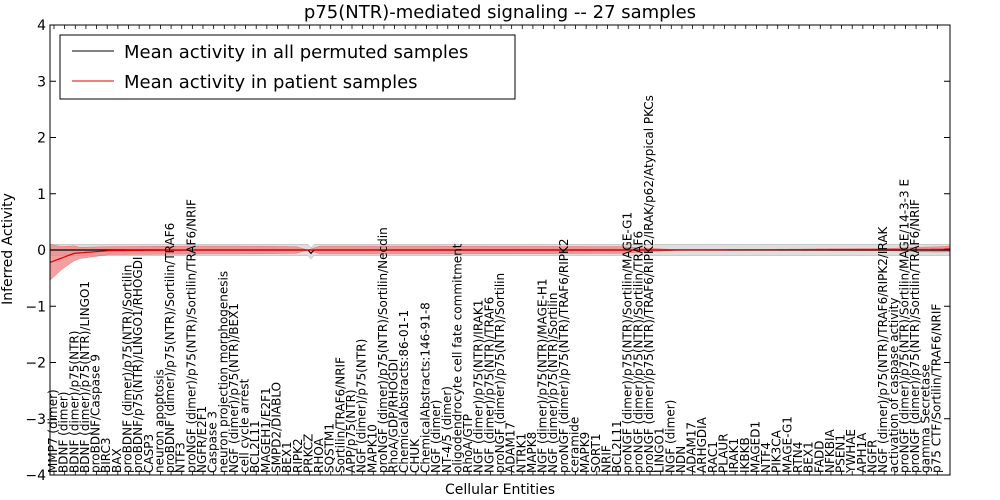 The height and width of the screenshot is (500, 1000). Describe the element at coordinates (351, 431) in the screenshot. I see `category-label: APP/p75(NTR)` at that location.